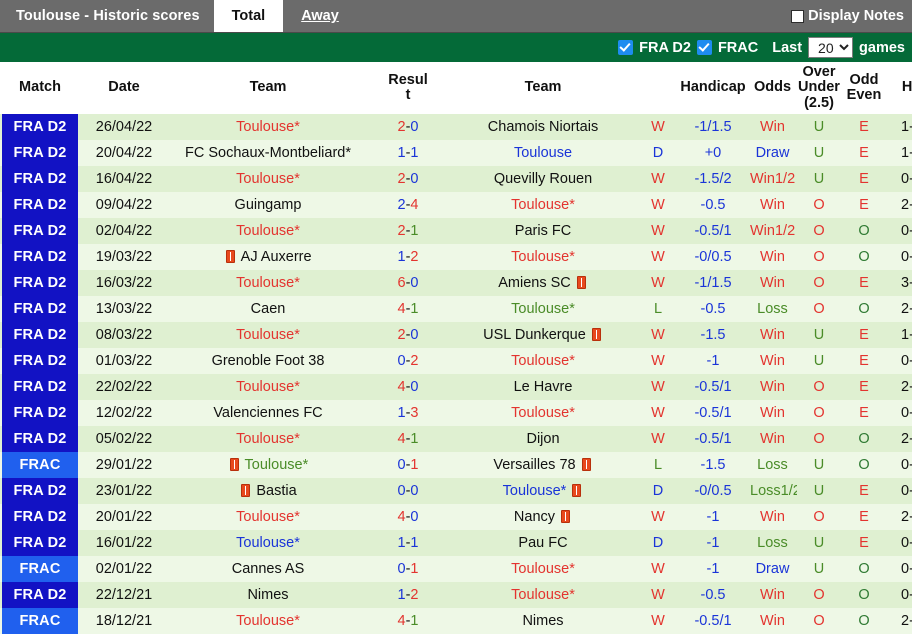 This screenshot has height=637, width=912. I want to click on cell-away-team: USL Dunkerque, so click(543, 335).